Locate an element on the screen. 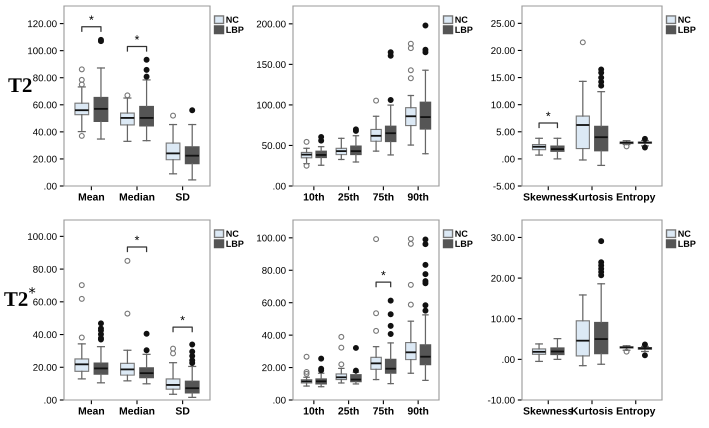 Image resolution: width=709 pixels, height=428 pixels. y-axis-title: T2 is located at coordinates (20, 85).